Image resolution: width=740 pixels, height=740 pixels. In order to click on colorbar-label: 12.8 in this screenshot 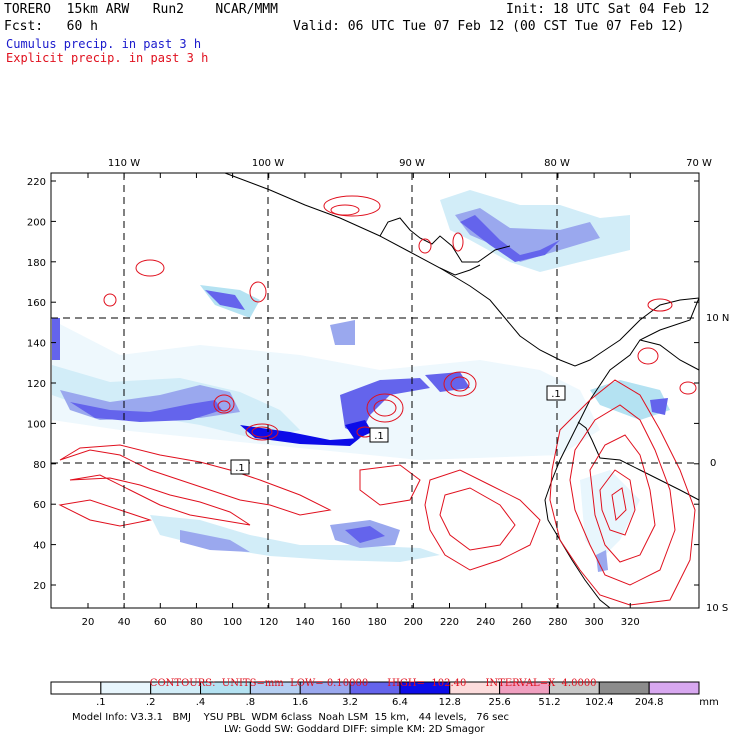, I will do `click(450, 702)`.